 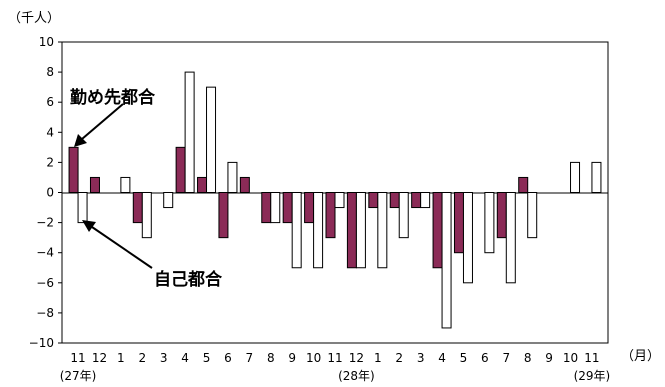 What do you see at coordinates (41, 343) in the screenshot?
I see `y-tick-label: −10` at bounding box center [41, 343].